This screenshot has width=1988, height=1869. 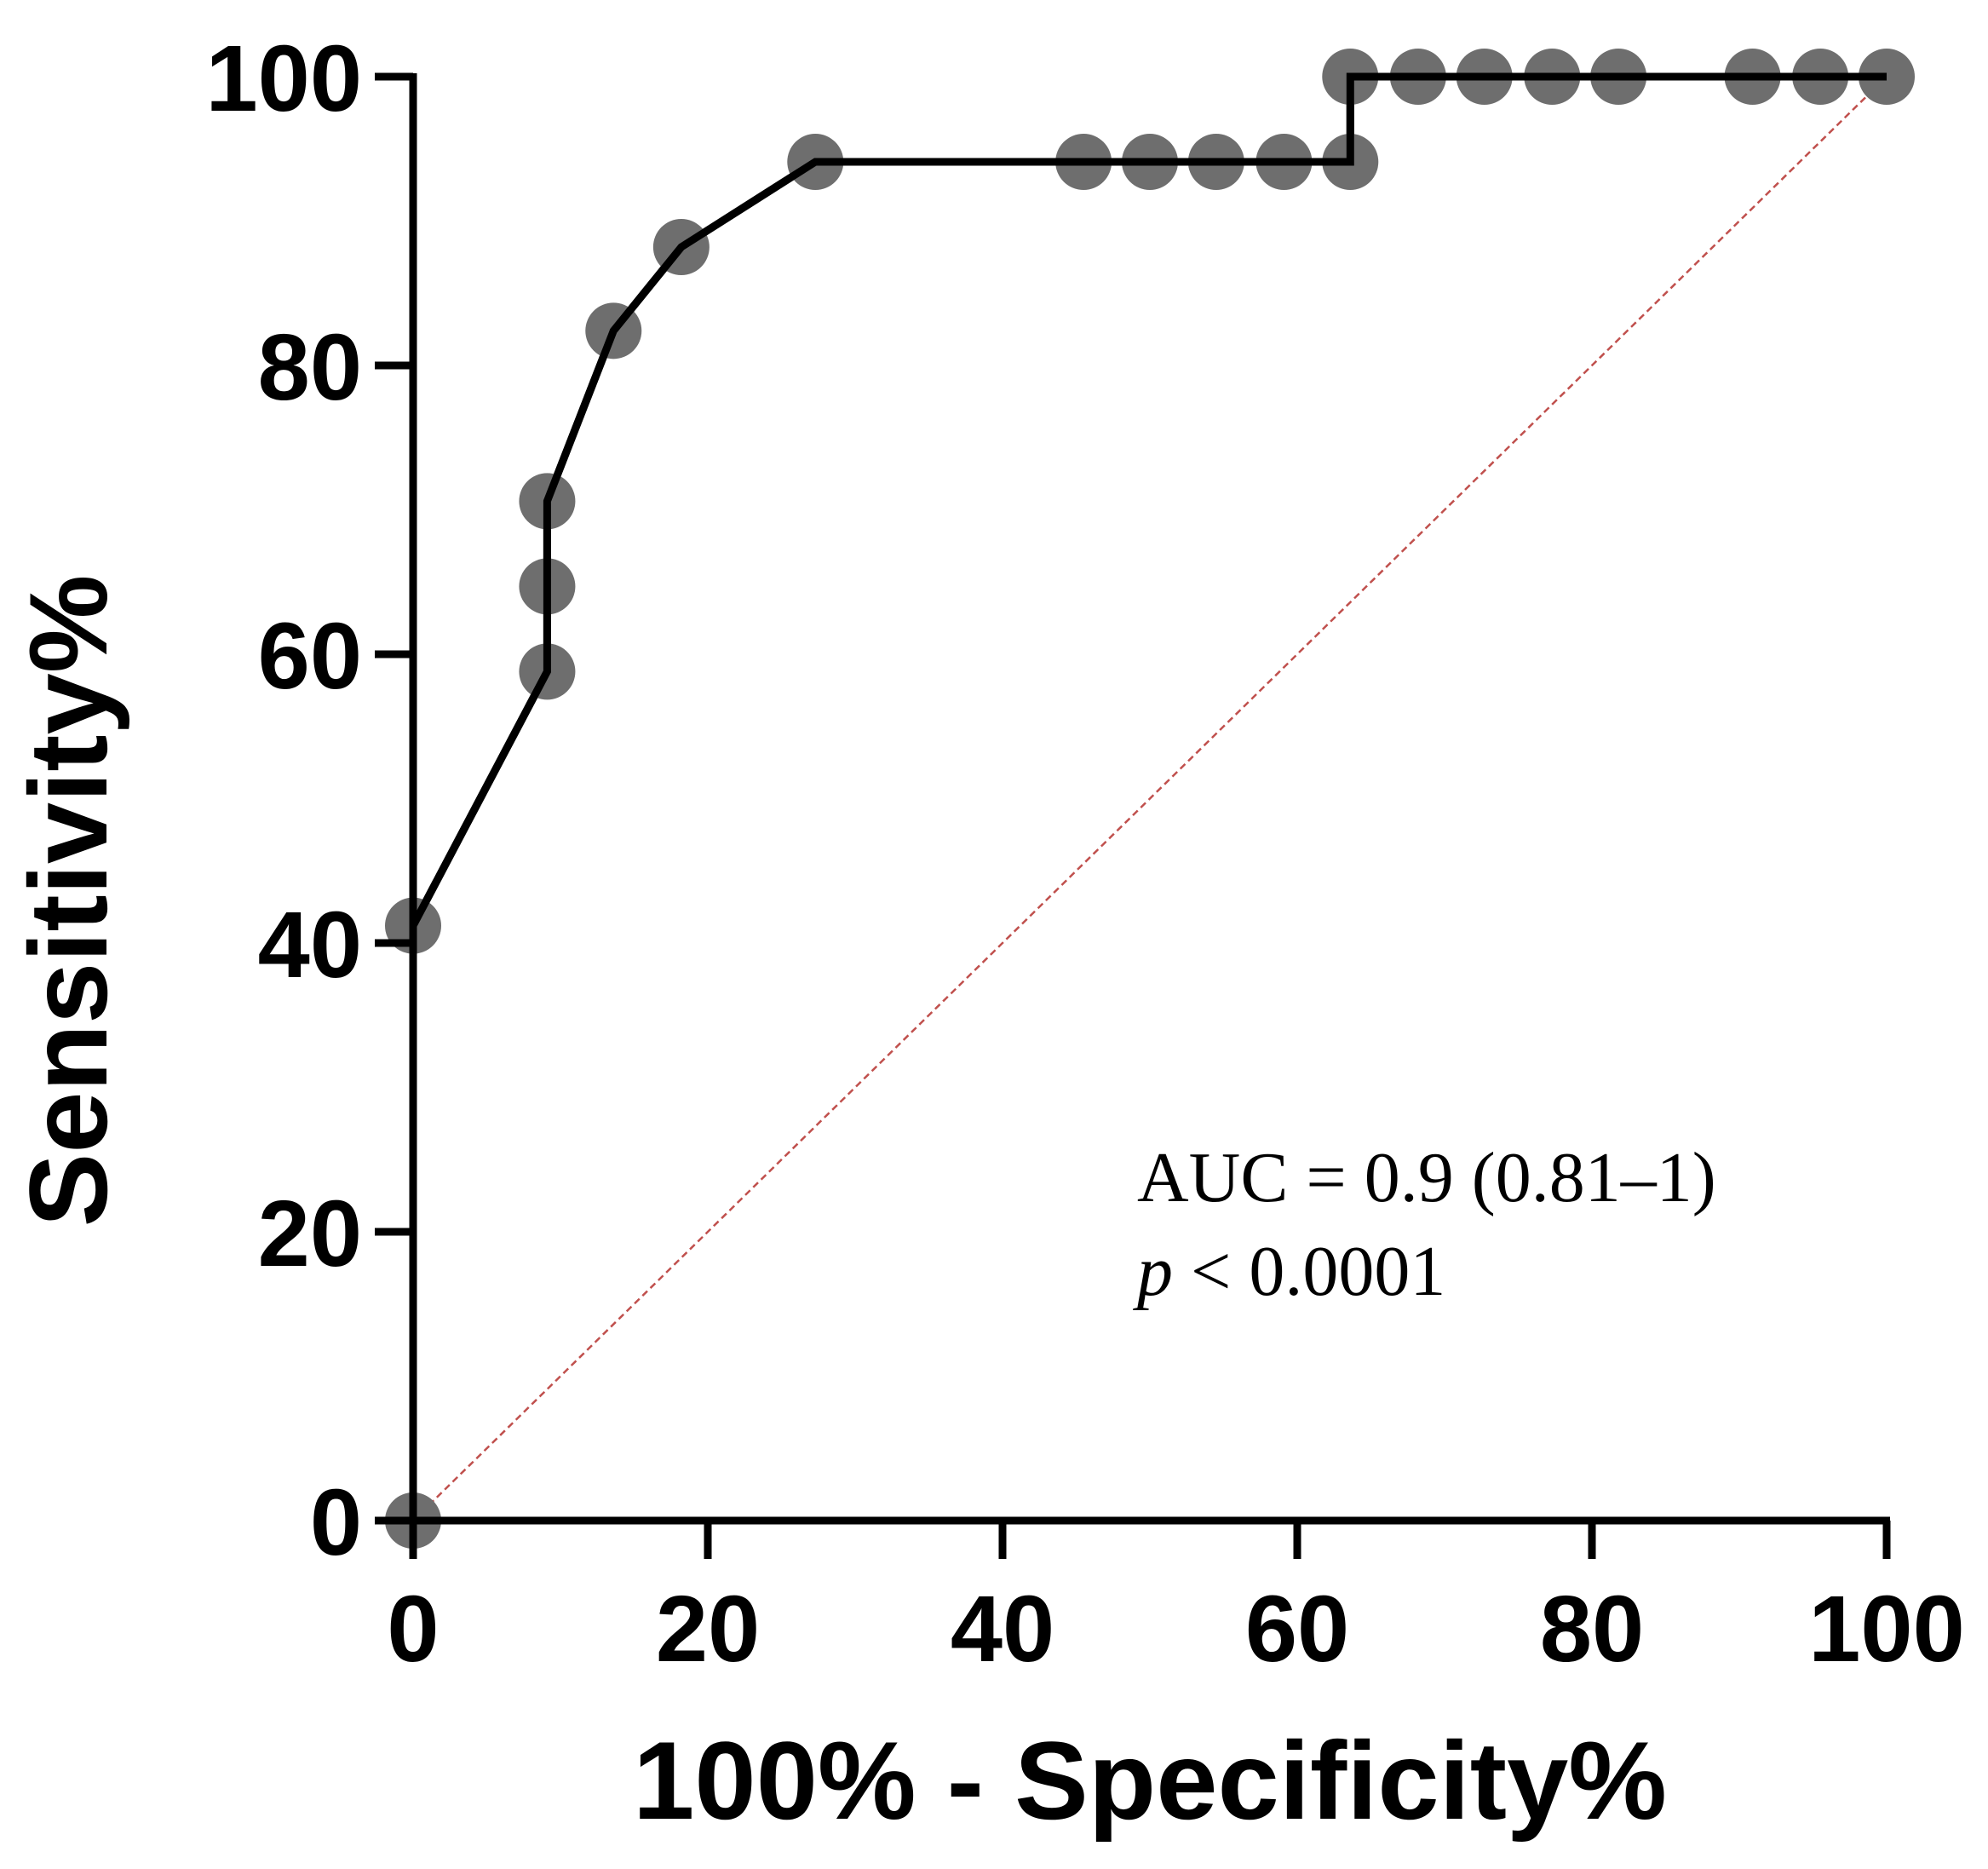 What do you see at coordinates (1150, 1781) in the screenshot?
I see `x-axis-title: 100% - Specificity%` at bounding box center [1150, 1781].